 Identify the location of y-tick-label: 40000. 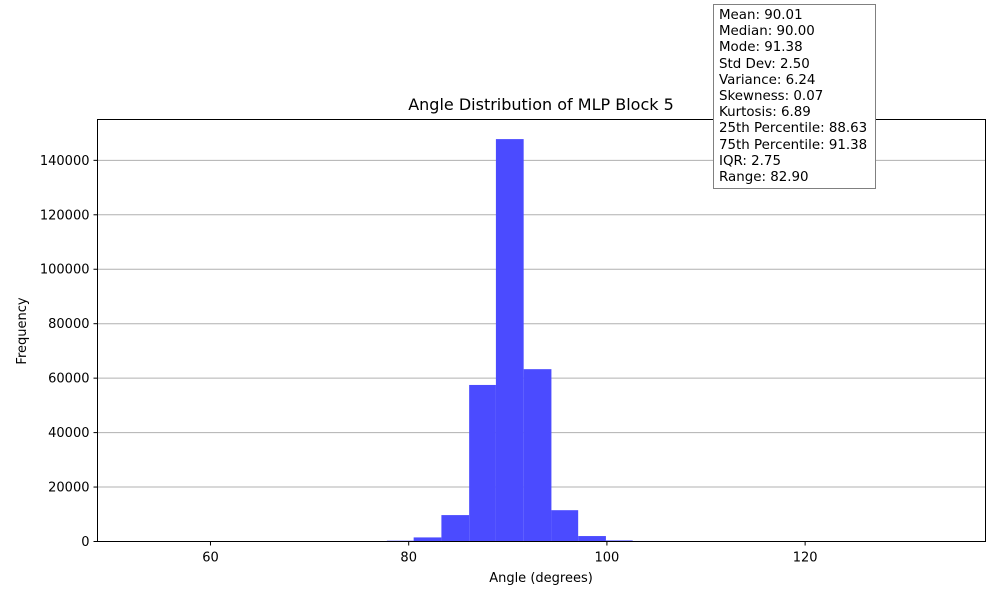
(68, 433).